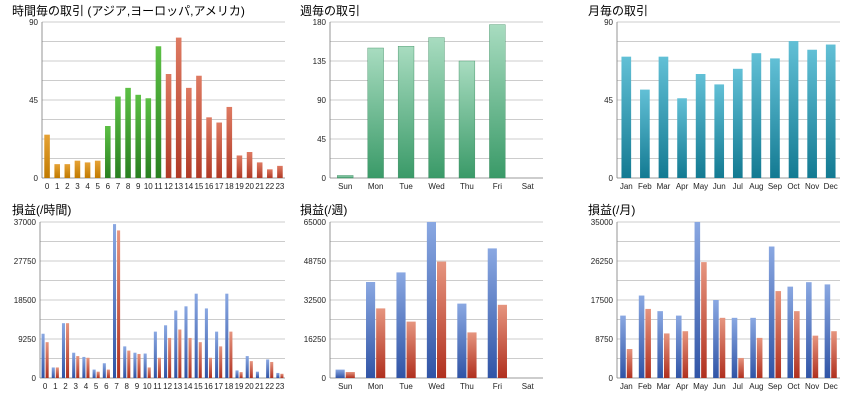 Image resolution: width=860 pixels, height=405 pixels. What do you see at coordinates (428, 104) in the screenshot?
I see `chart-weekly-trades: 0 45 90 135 180 Sun Mon Tue Wed Thu Fri Sat` at bounding box center [428, 104].